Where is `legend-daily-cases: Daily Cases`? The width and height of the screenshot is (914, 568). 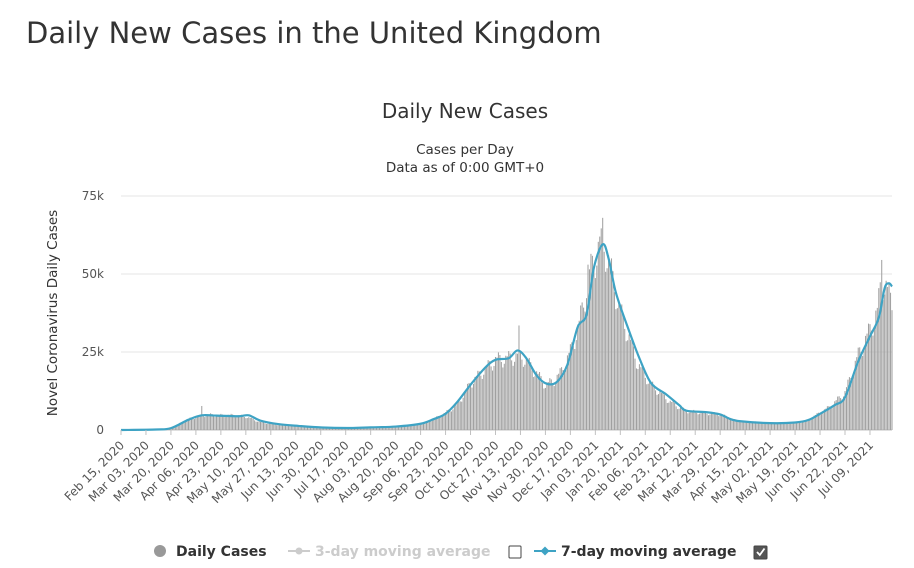
legend-daily-cases: Daily Cases is located at coordinates (221, 552).